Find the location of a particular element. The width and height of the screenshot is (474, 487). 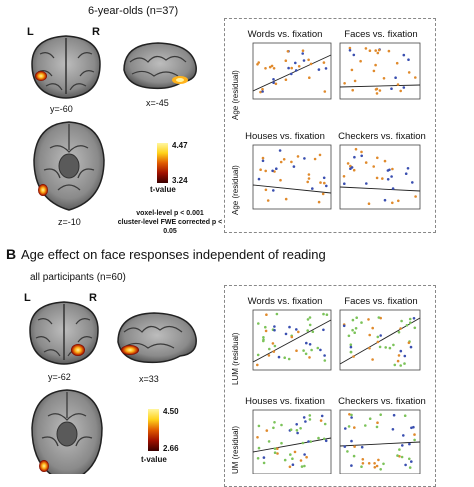

plot-title: Words vs. fixation is located at coordinates (285, 34).